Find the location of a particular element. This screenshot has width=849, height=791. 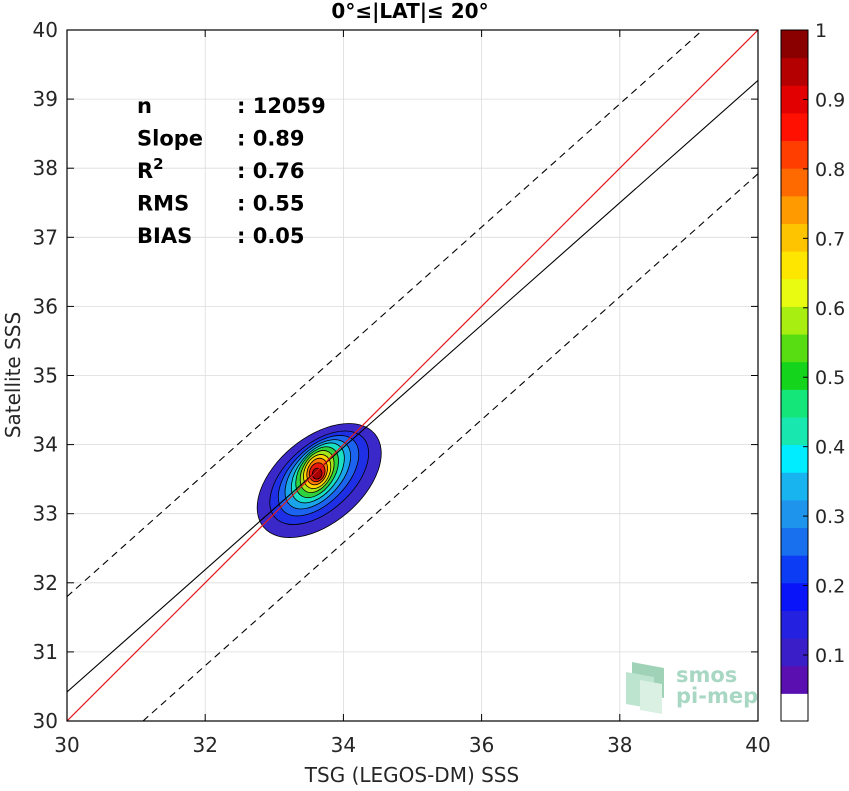

colorbar-frame is located at coordinates (794, 375).